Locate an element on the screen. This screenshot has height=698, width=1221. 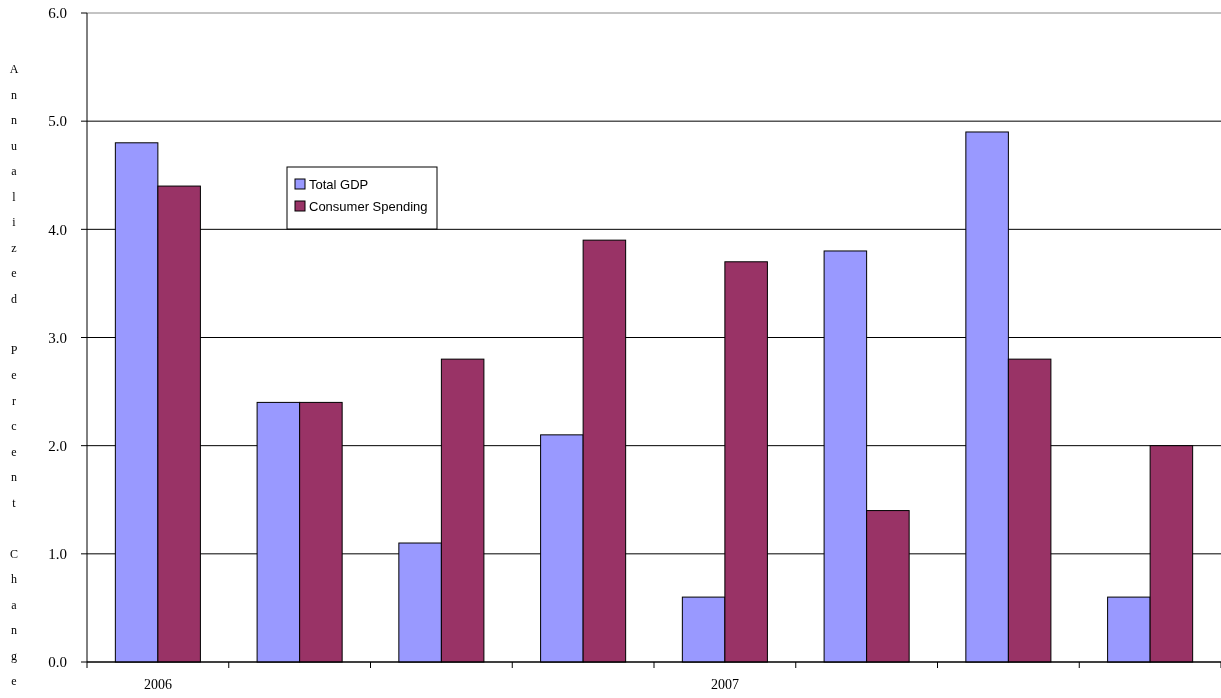
x-tick-label: 2007 is located at coordinates (724, 684).